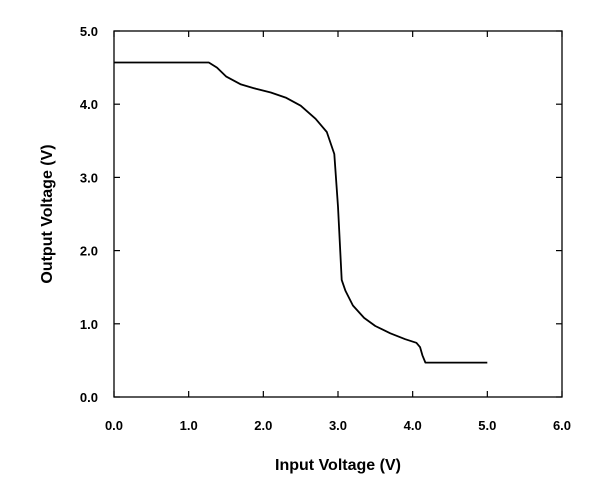  Describe the element at coordinates (338, 465) in the screenshot. I see `x-axis-title: Input Voltage (V)` at that location.